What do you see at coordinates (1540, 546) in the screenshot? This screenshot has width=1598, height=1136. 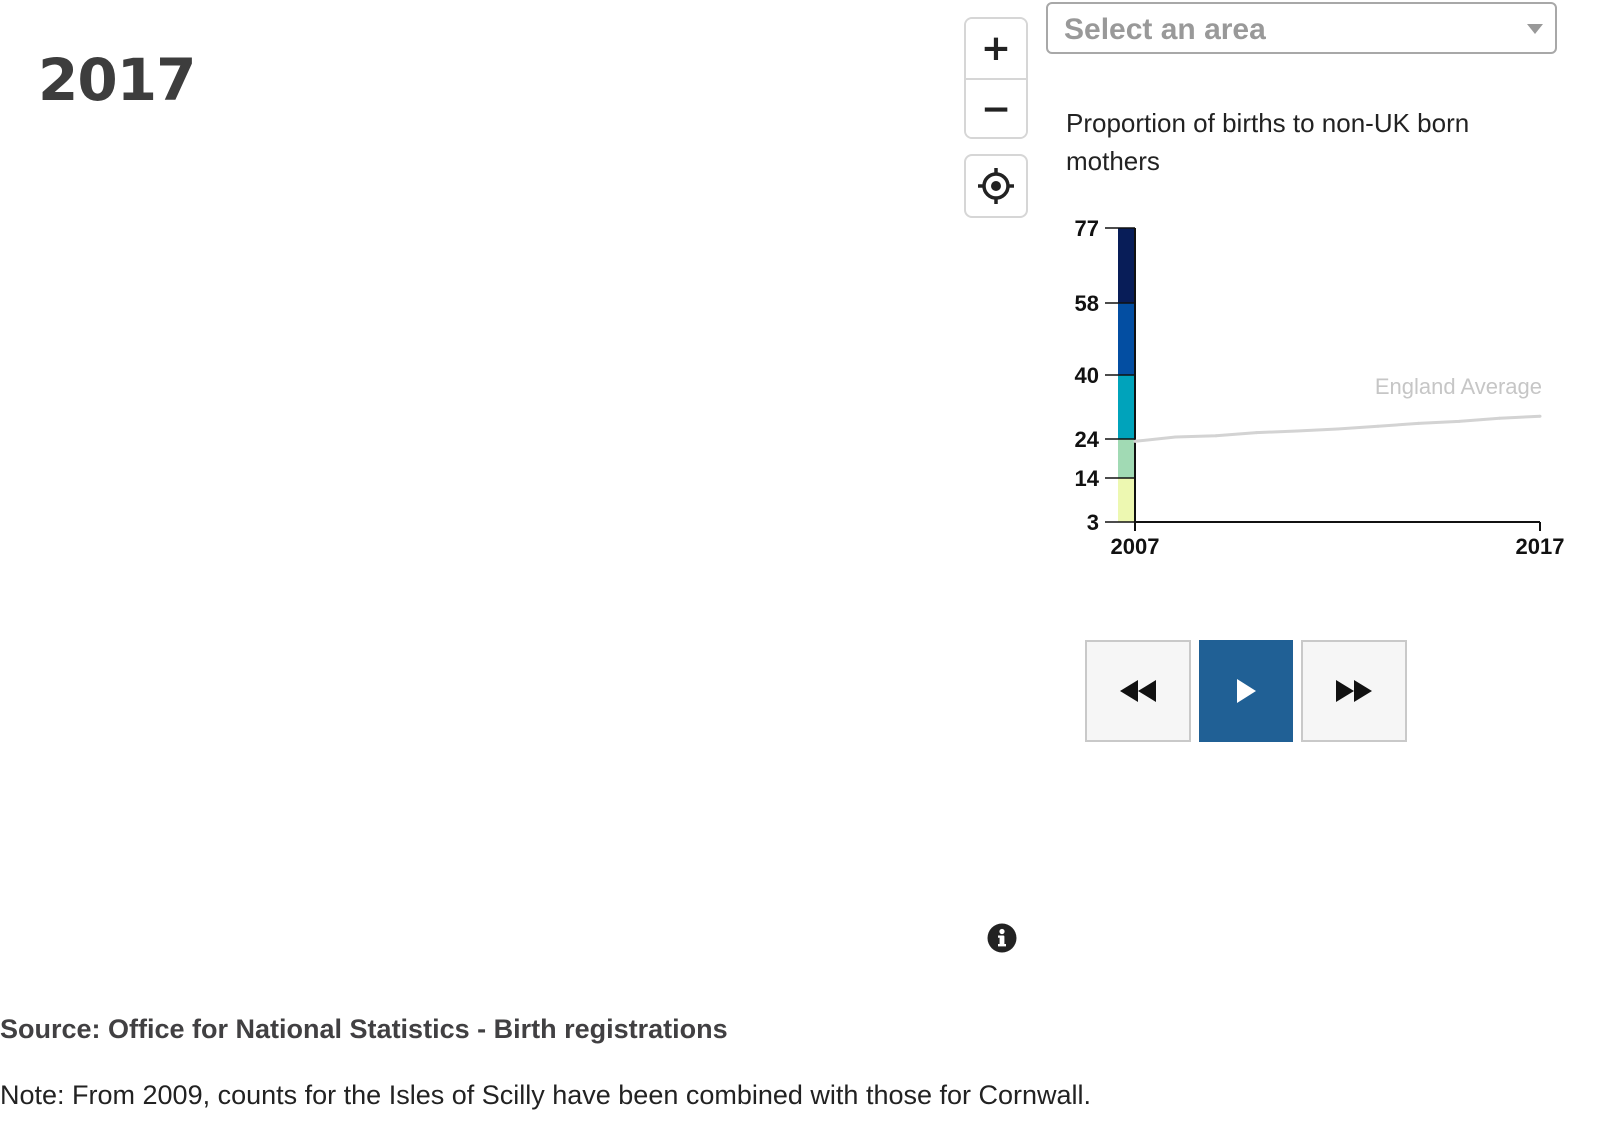 I see `x-tick-label-2017: 2017` at bounding box center [1540, 546].